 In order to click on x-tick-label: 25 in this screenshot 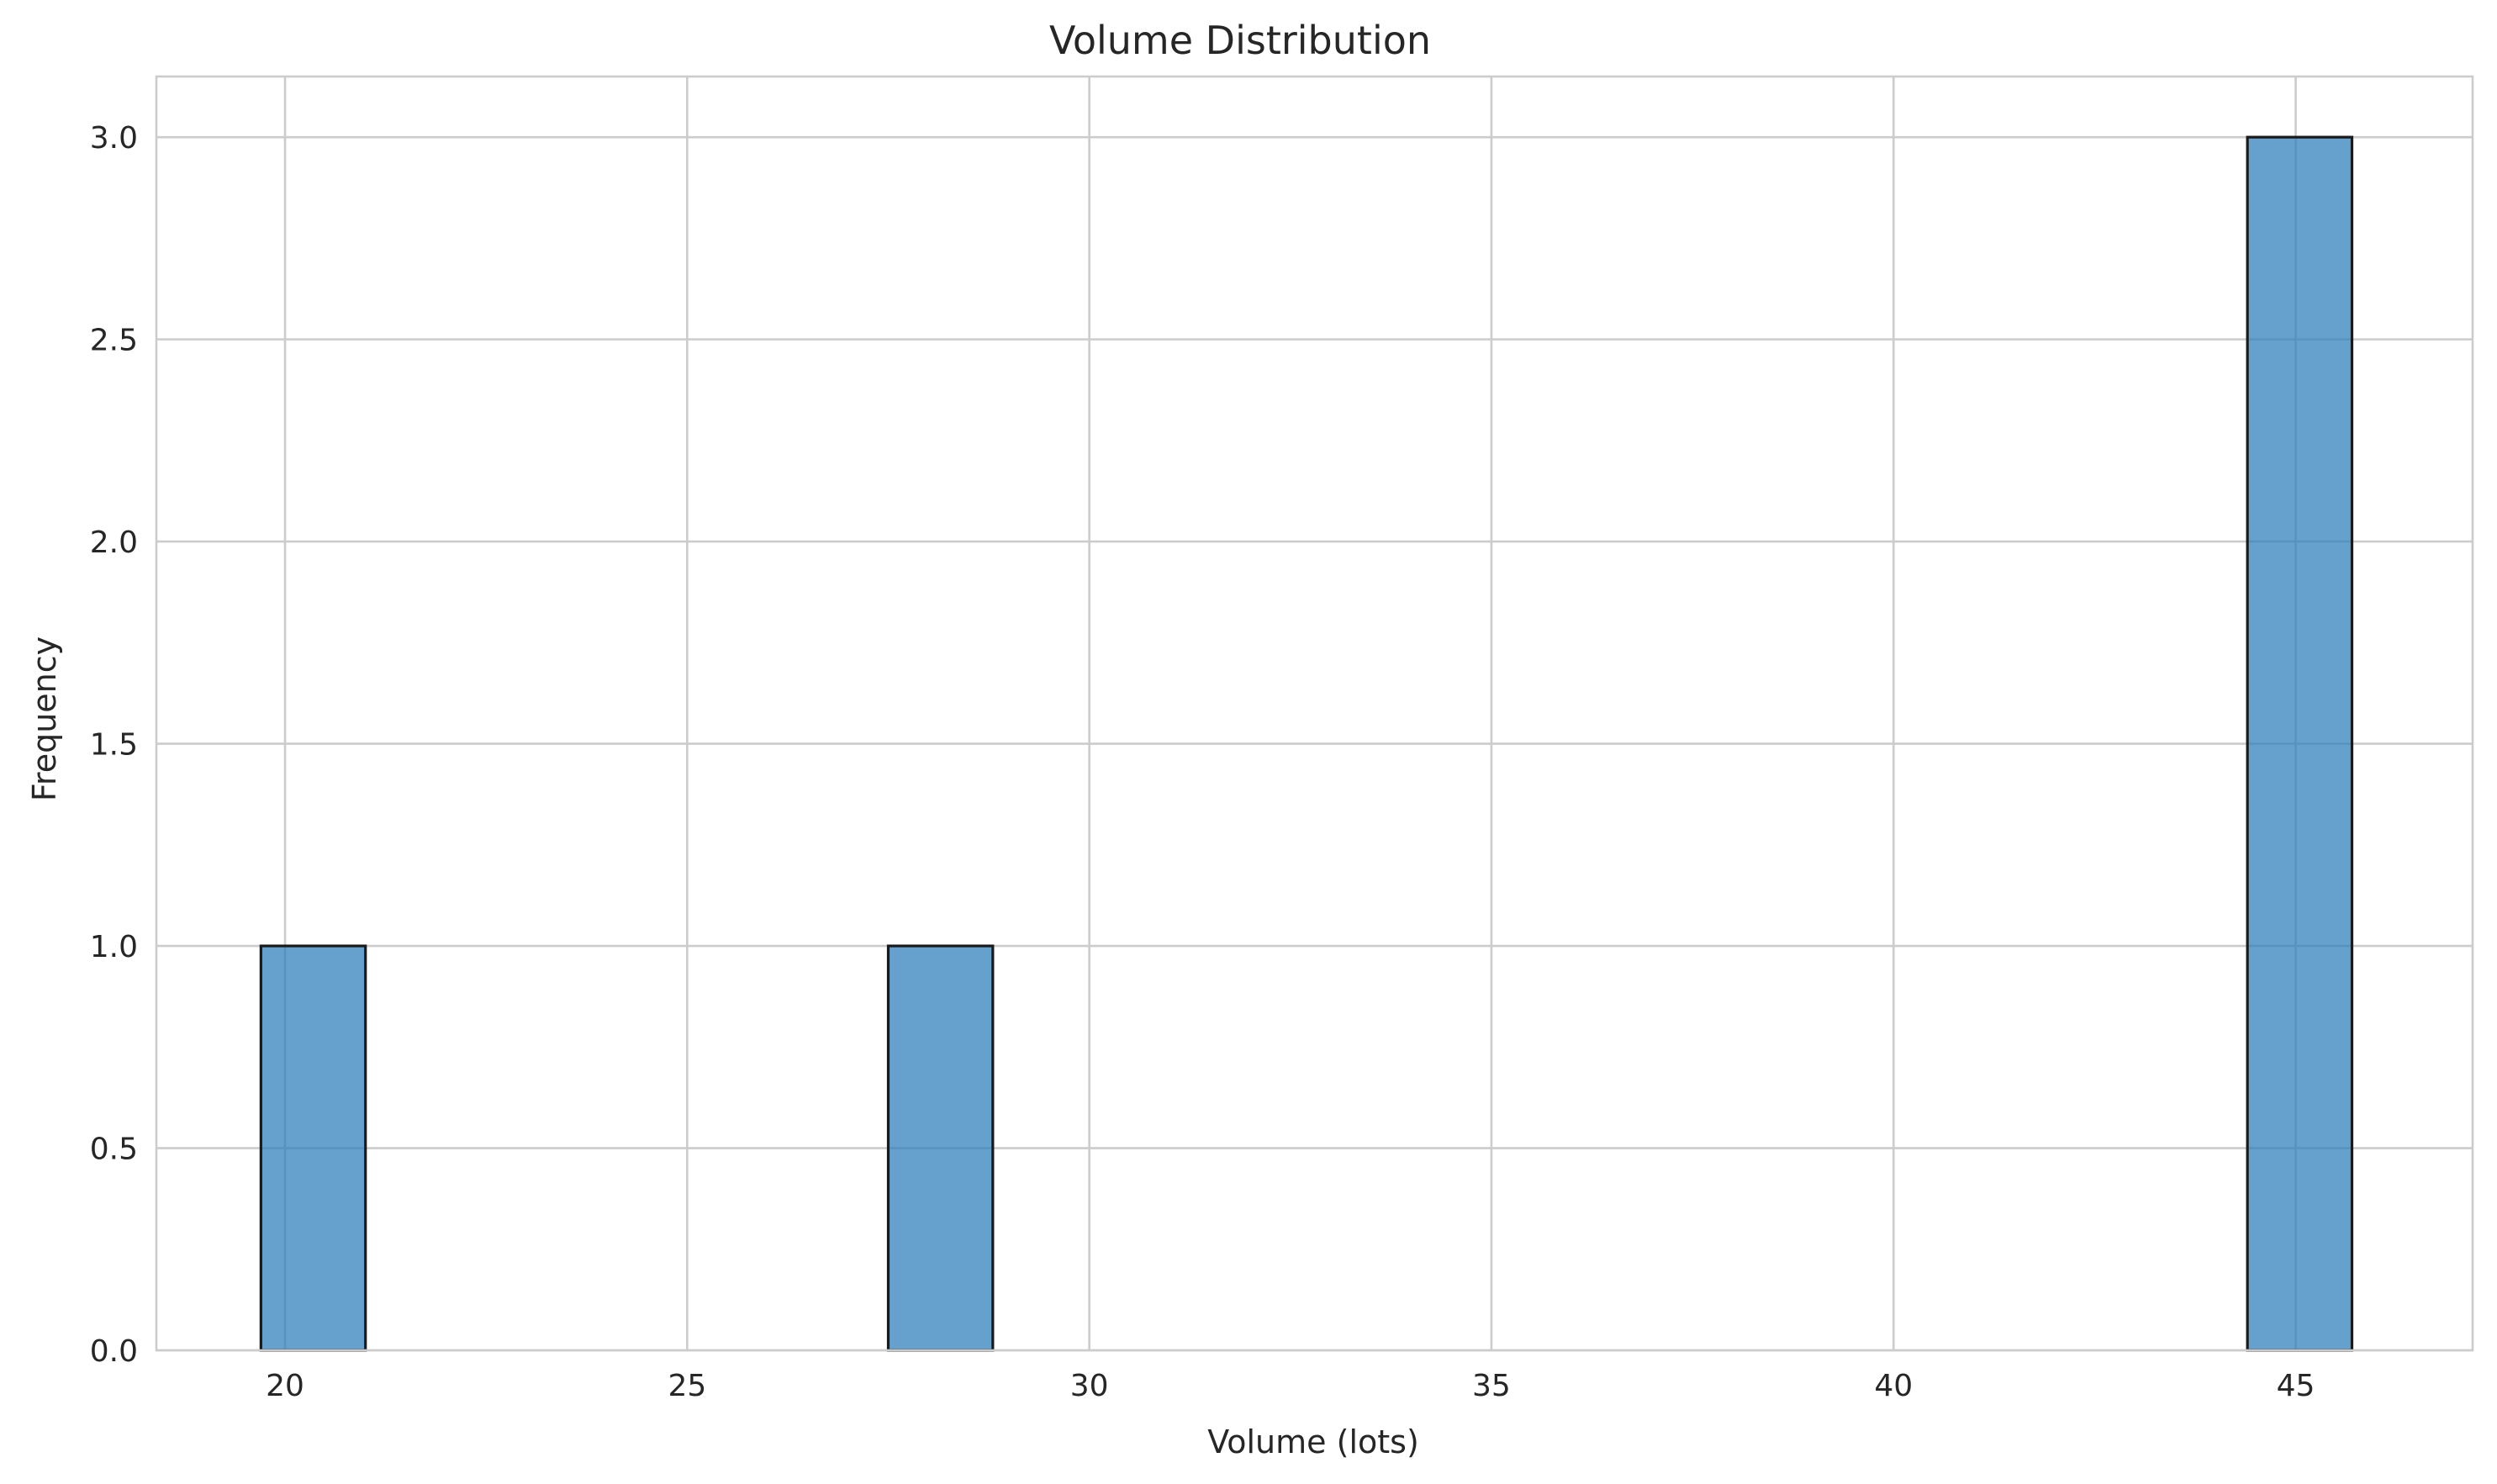, I will do `click(687, 1386)`.